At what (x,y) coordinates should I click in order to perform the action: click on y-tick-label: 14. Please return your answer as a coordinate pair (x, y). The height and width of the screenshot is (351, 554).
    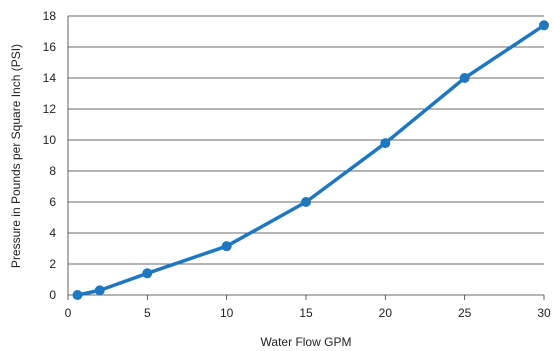
    Looking at the image, I should click on (50, 78).